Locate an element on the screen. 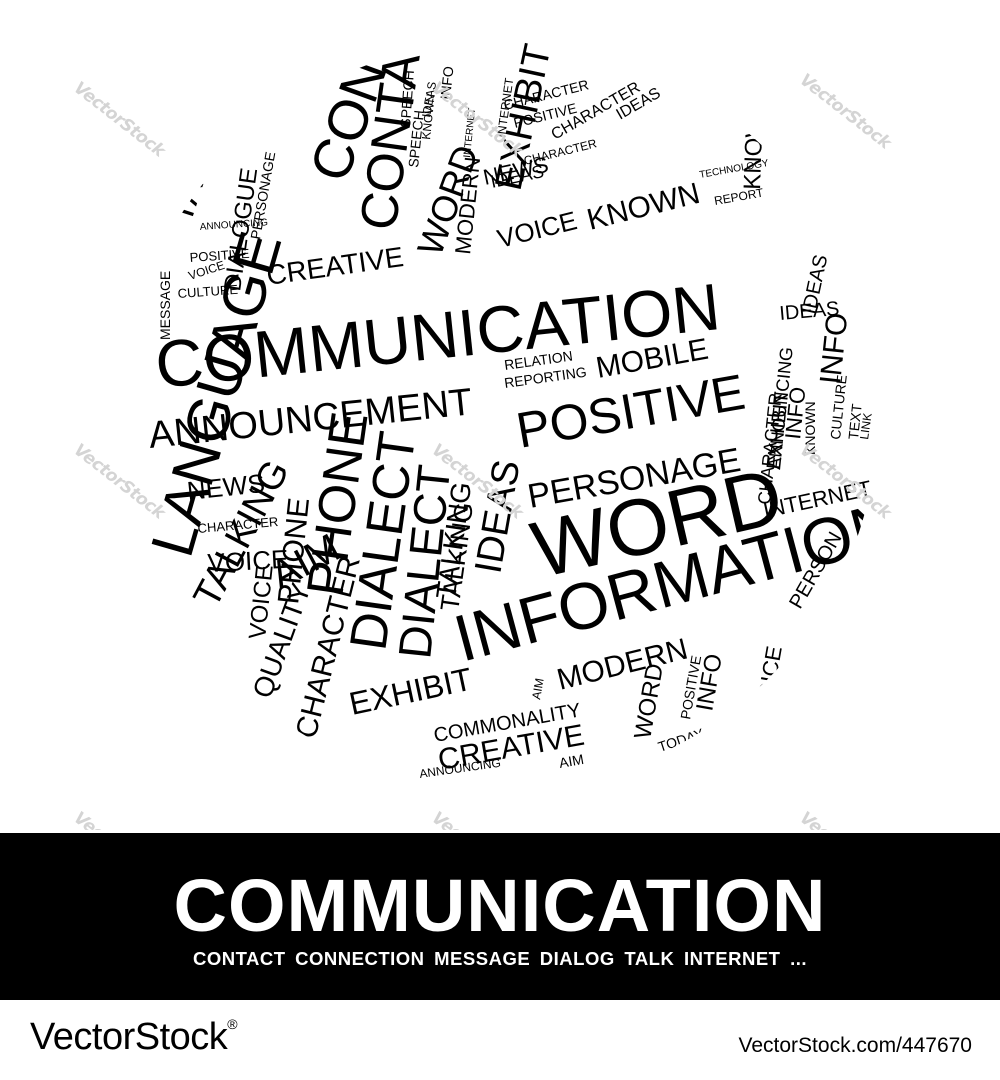  globe-word: CHARACTER is located at coordinates (238, 525).